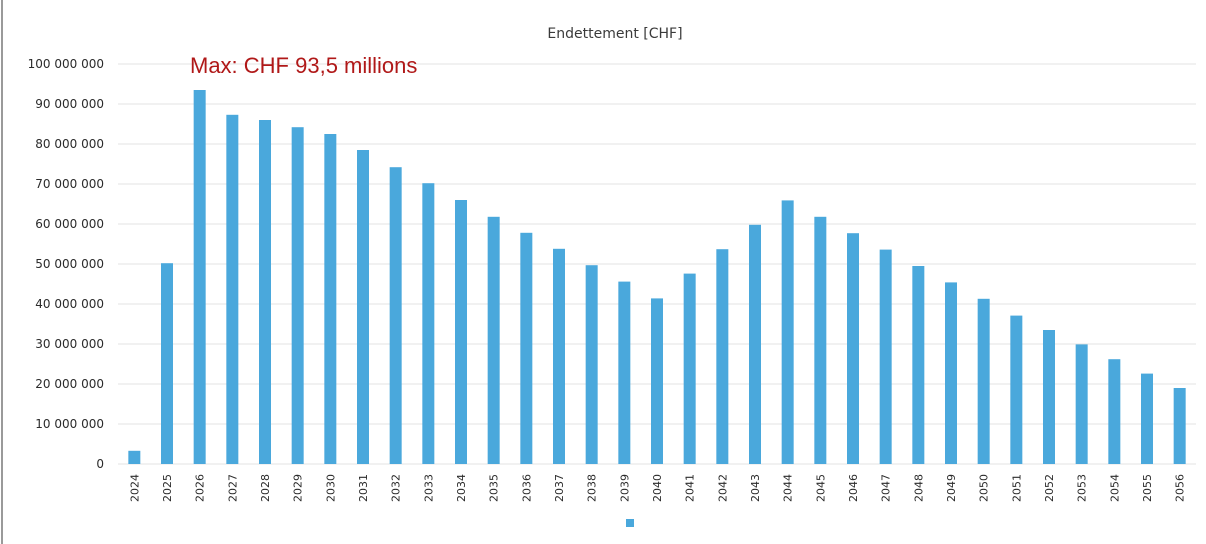 This screenshot has width=1206, height=544. I want to click on x-tick-label: 2037, so click(559, 488).